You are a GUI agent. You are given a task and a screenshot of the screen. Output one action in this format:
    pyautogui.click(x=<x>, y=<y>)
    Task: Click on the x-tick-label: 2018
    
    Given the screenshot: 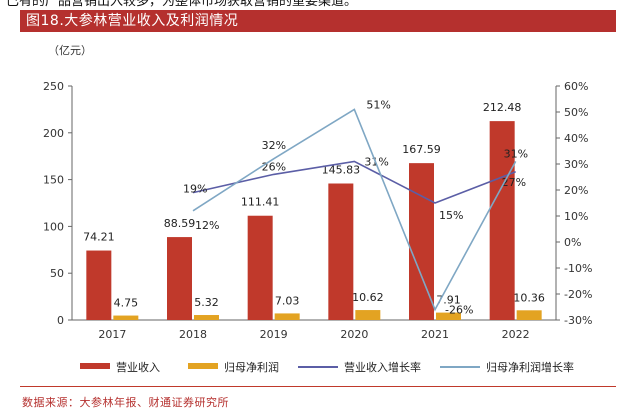 What is the action you would take?
    pyautogui.click(x=193, y=334)
    